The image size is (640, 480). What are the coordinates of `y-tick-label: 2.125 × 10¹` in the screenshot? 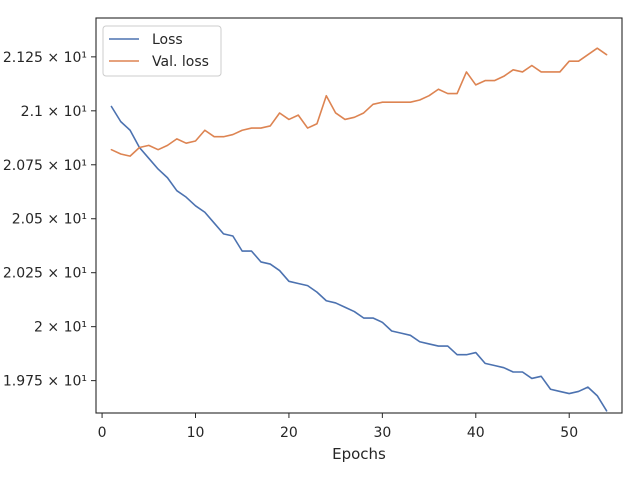 It's located at (45, 58).